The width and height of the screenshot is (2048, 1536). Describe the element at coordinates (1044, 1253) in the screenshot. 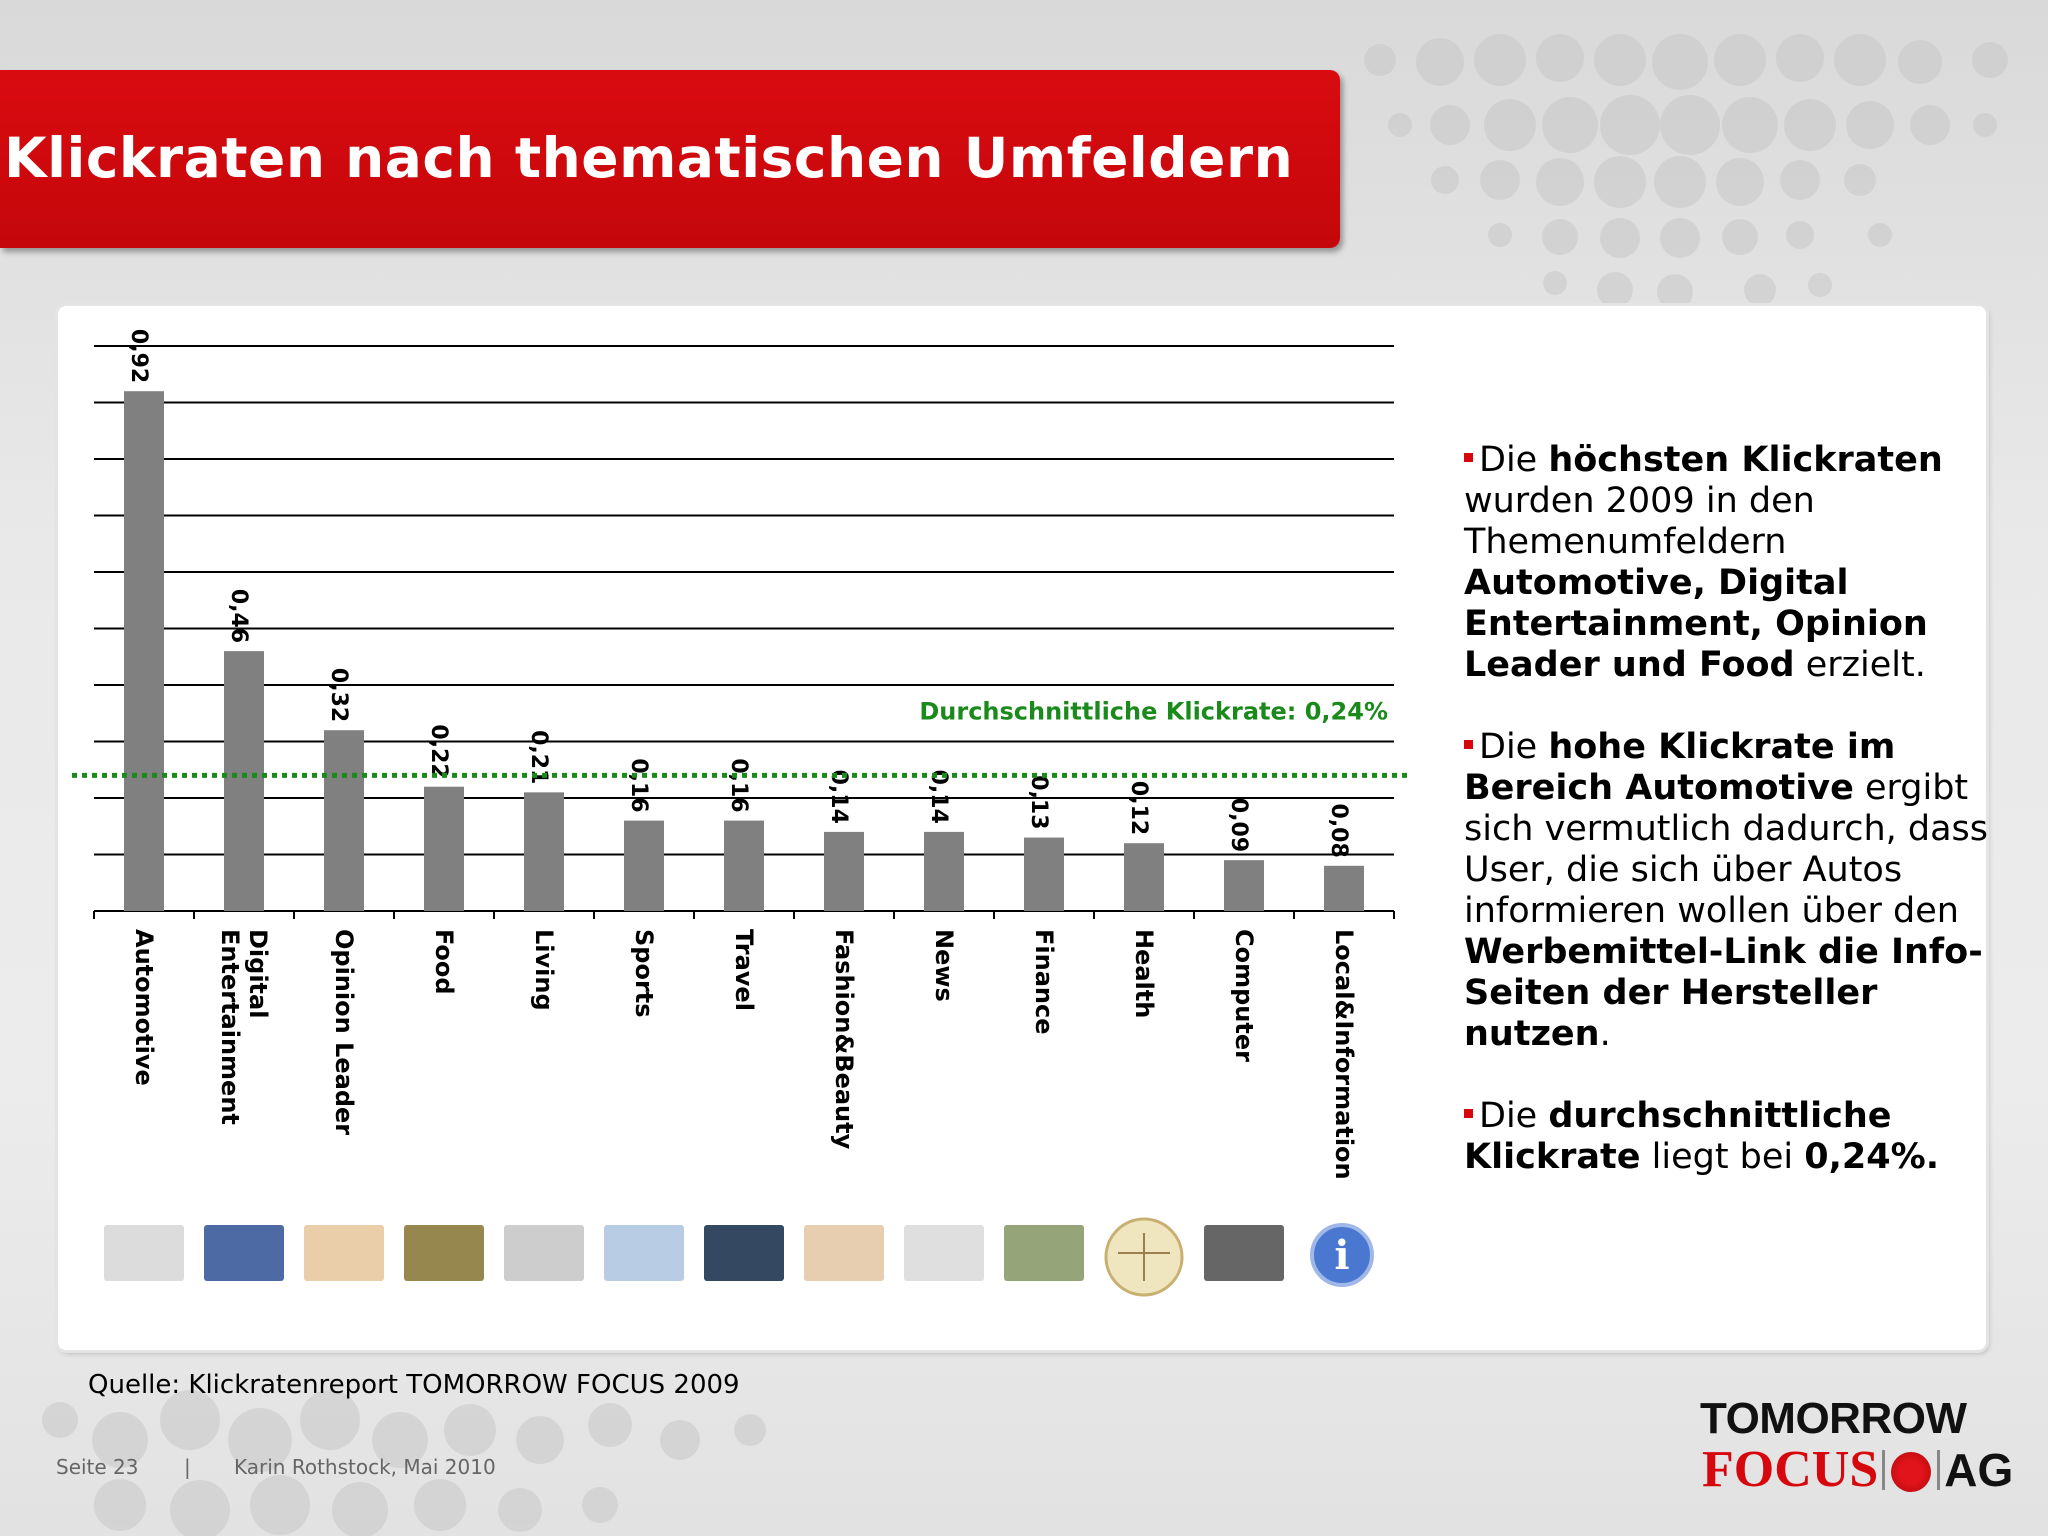

I see `money-icon` at that location.